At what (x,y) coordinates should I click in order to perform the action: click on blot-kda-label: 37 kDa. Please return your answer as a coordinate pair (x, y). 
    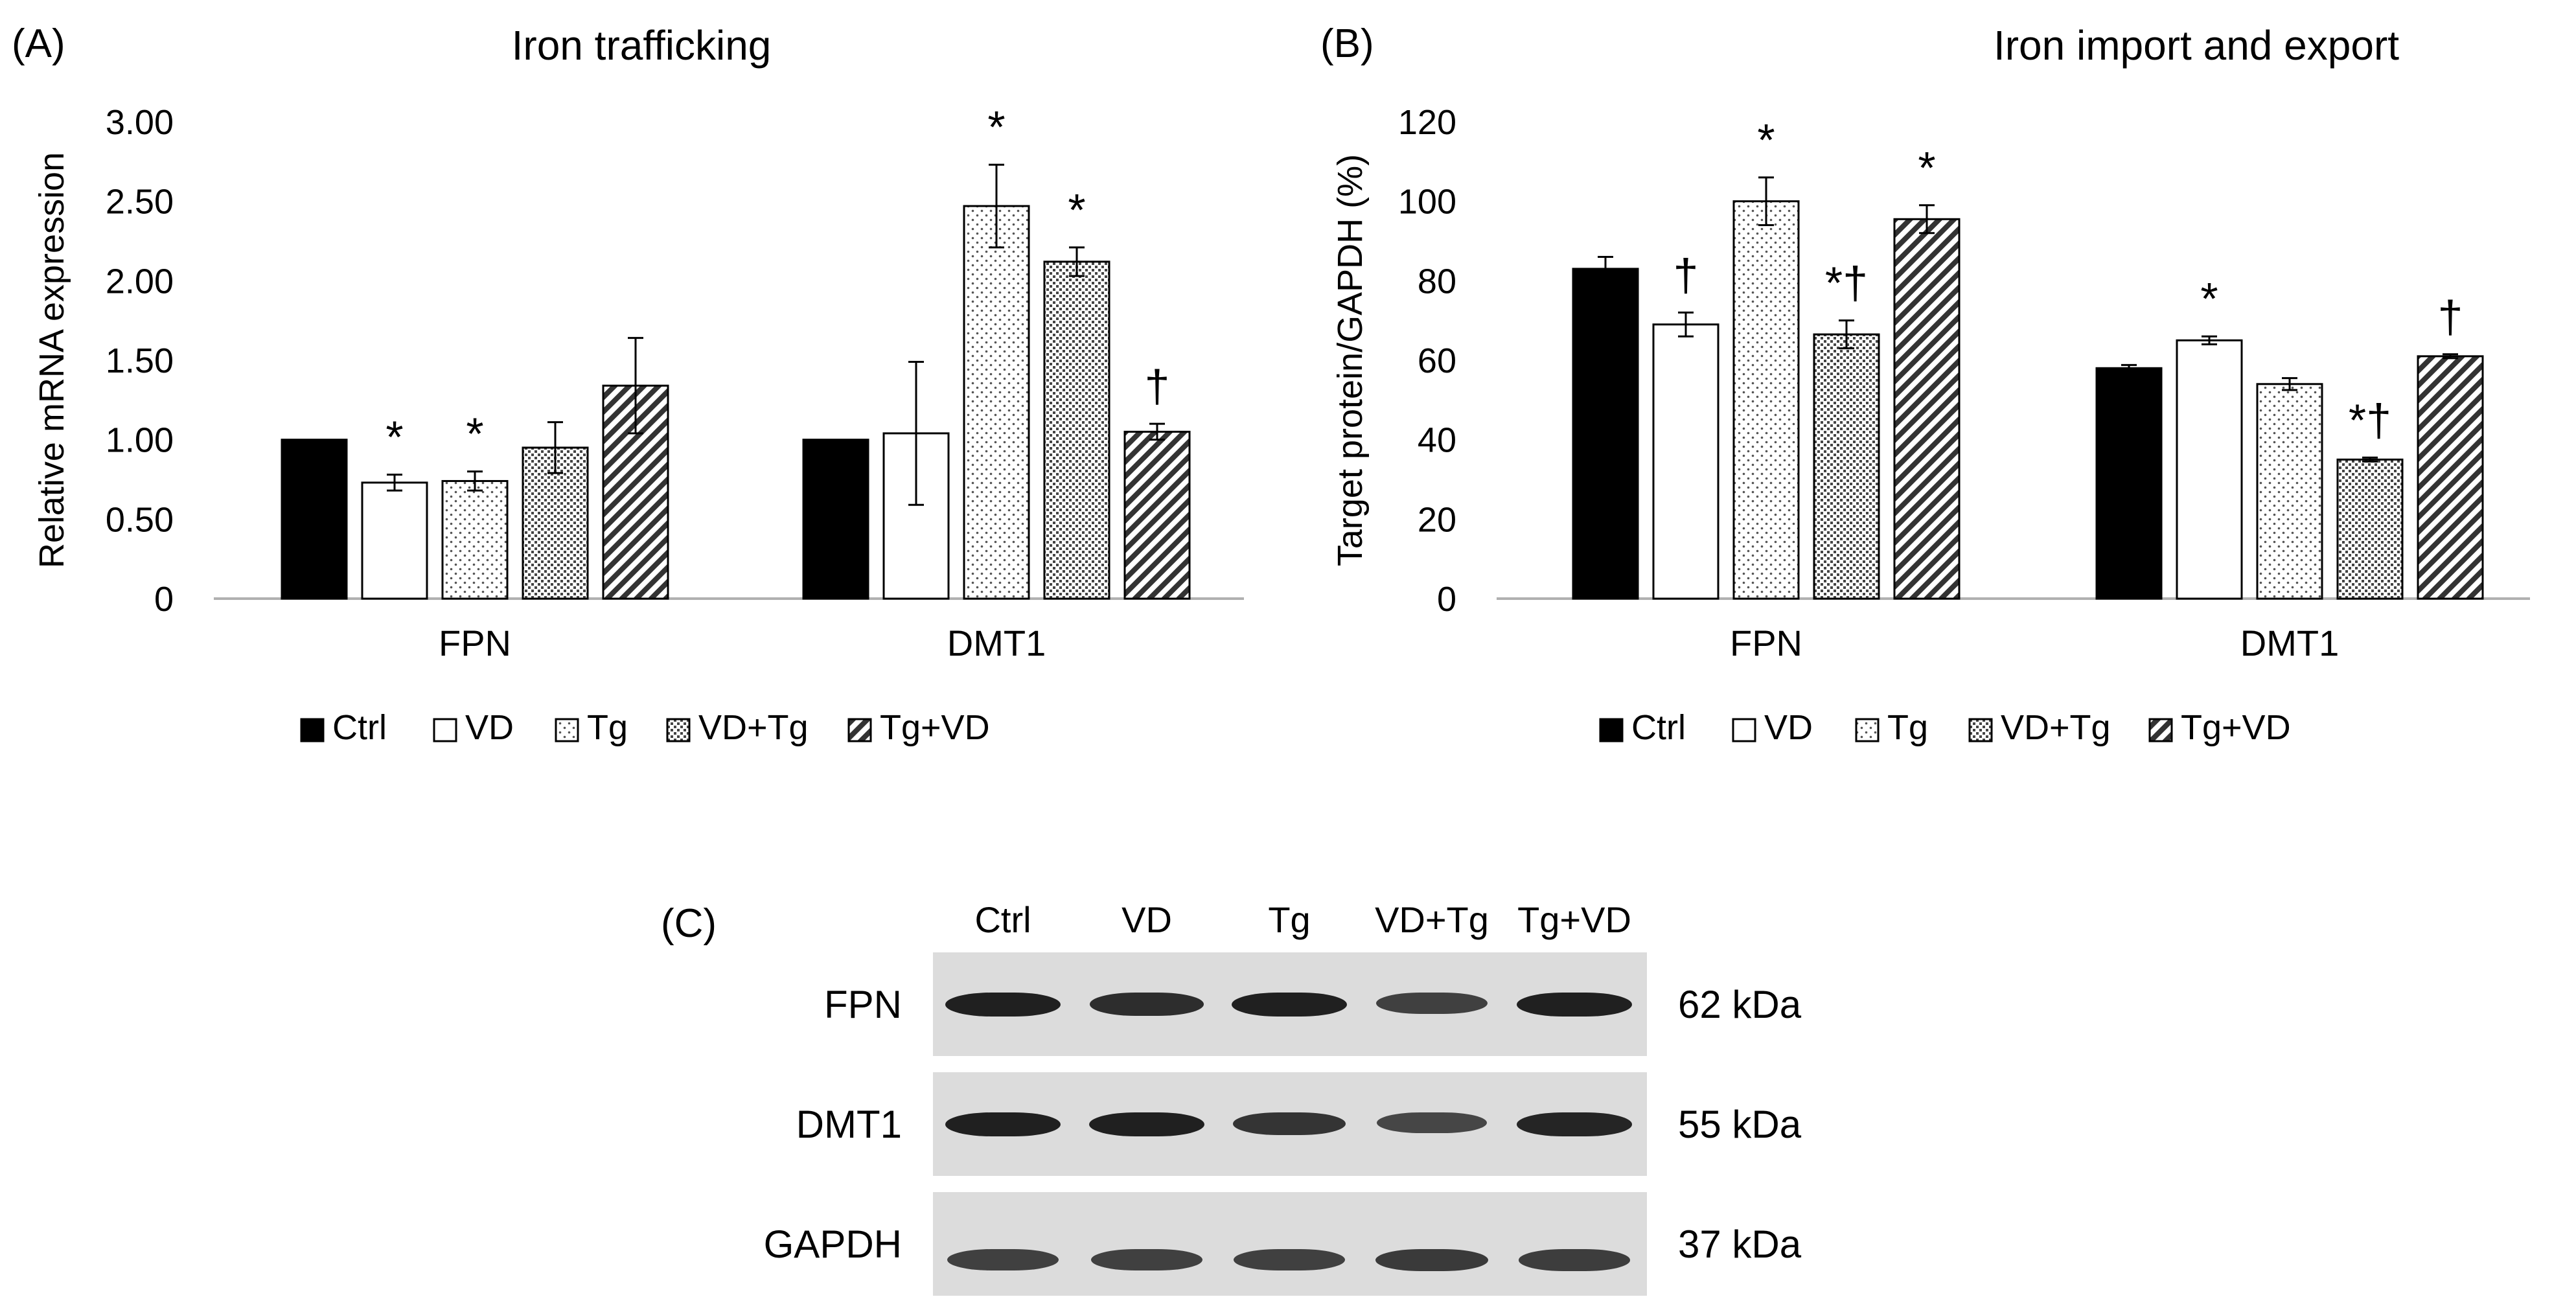
    Looking at the image, I should click on (1740, 1244).